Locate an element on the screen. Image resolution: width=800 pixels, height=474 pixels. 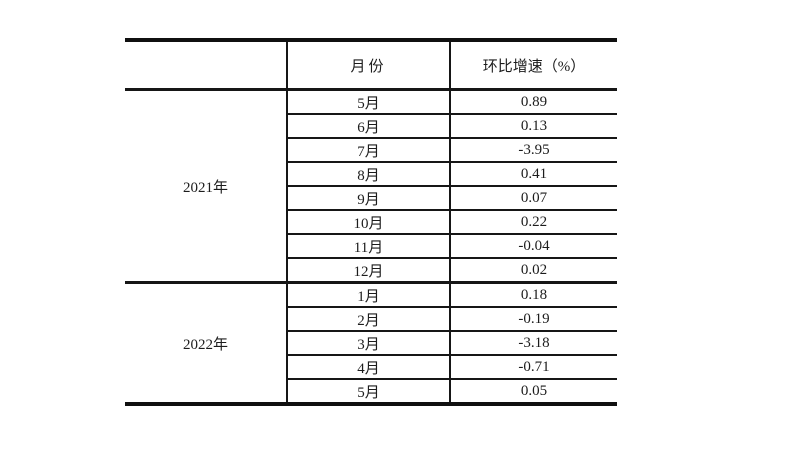
table-row: 2月 -0.19 is located at coordinates (371, 319).